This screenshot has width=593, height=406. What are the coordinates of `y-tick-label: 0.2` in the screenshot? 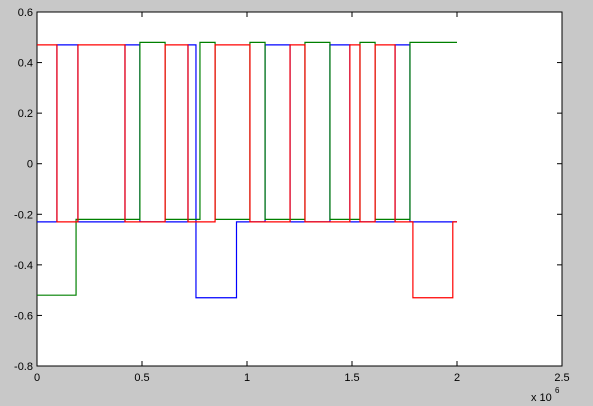 It's located at (25, 114).